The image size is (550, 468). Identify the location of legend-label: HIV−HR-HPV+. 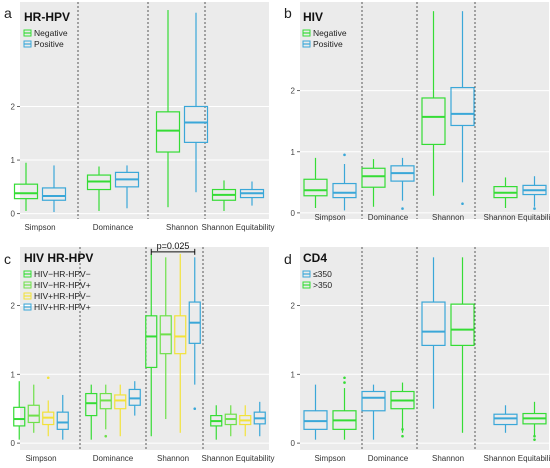
(62, 285).